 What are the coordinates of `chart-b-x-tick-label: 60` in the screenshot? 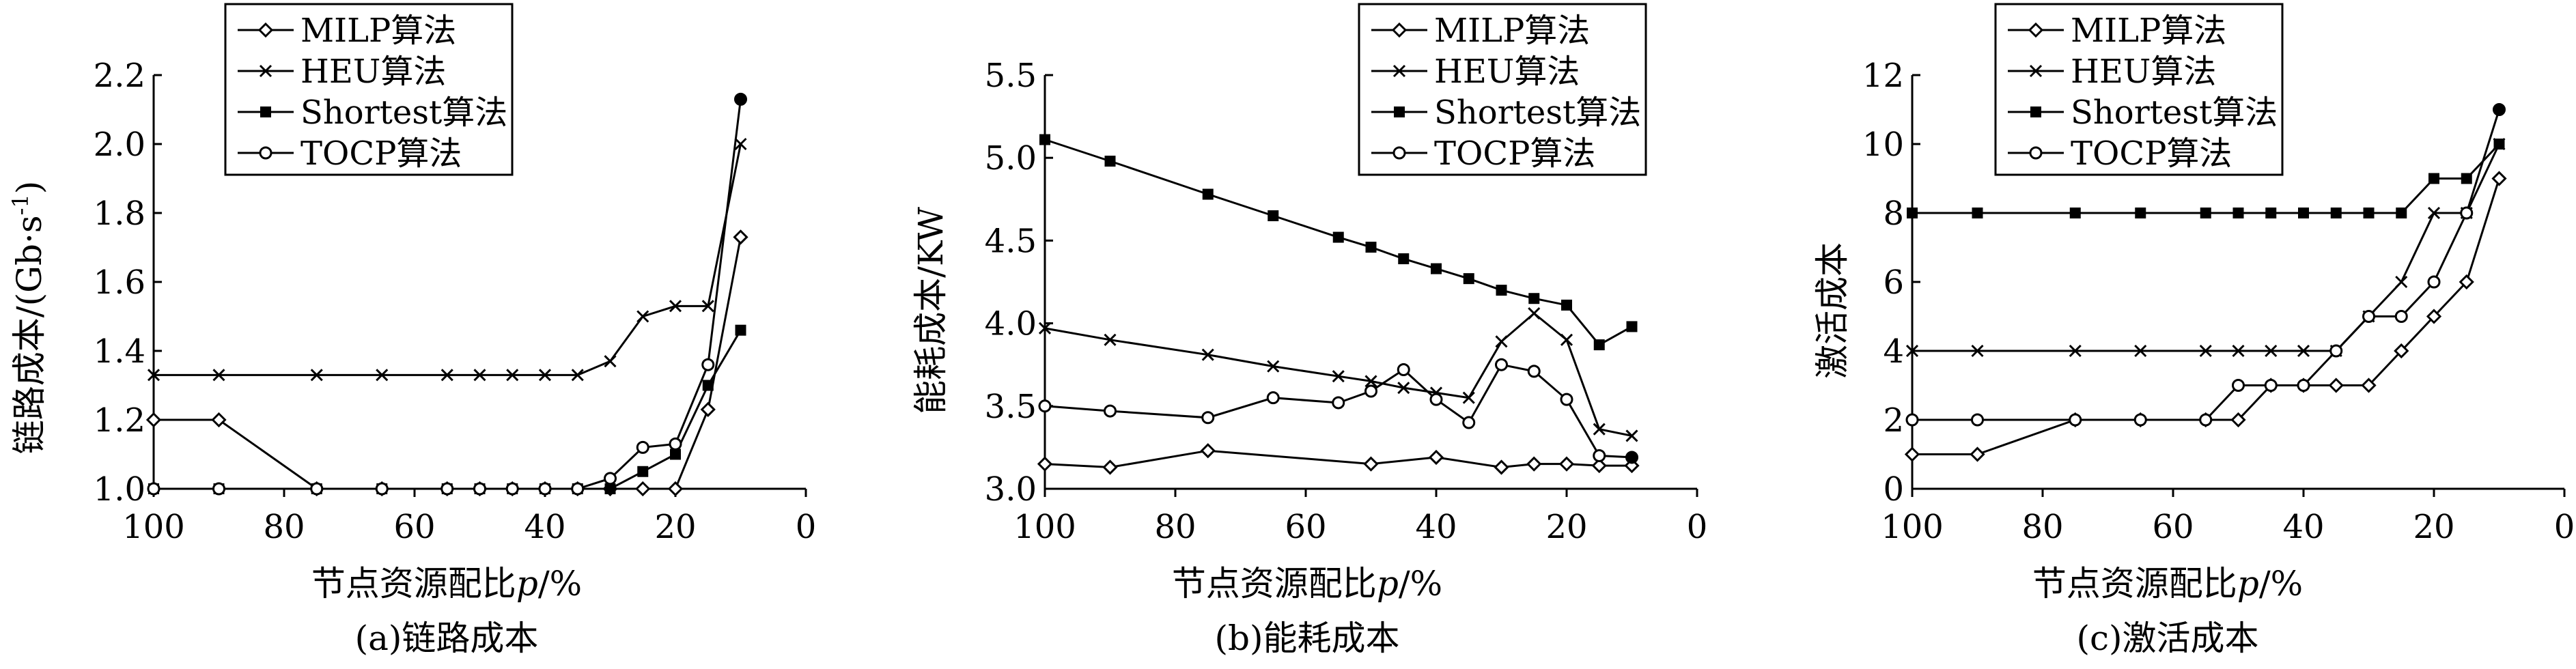 It's located at (1305, 527).